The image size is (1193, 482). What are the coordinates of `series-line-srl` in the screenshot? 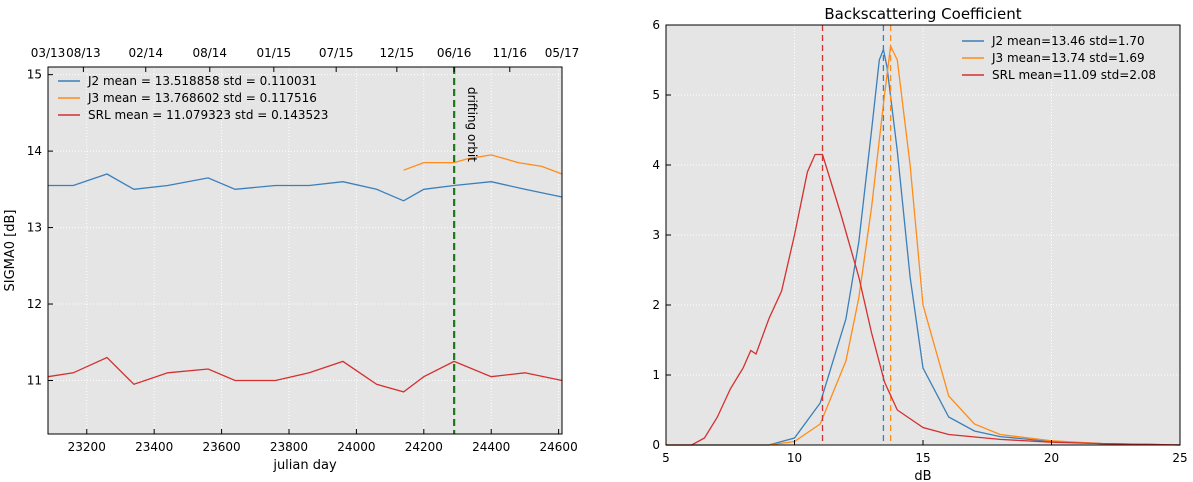 It's located at (305, 374).